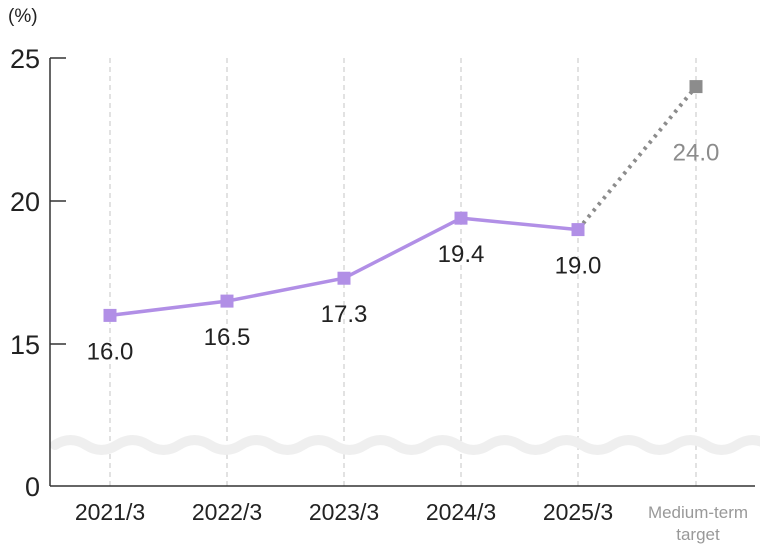  I want to click on x-tick-label: 2021/3, so click(110, 512).